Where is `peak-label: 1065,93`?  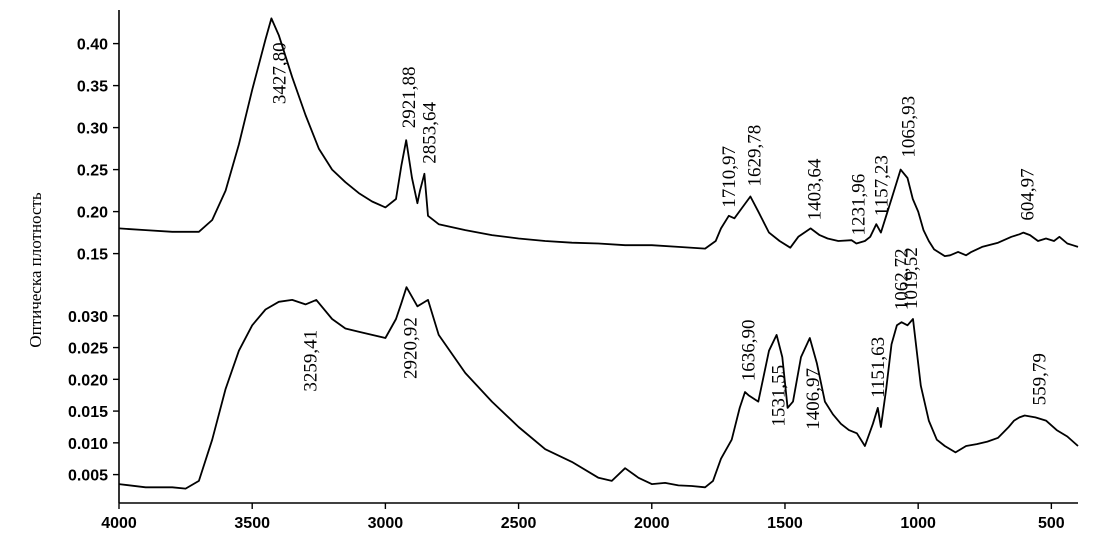 peak-label: 1065,93 is located at coordinates (909, 127).